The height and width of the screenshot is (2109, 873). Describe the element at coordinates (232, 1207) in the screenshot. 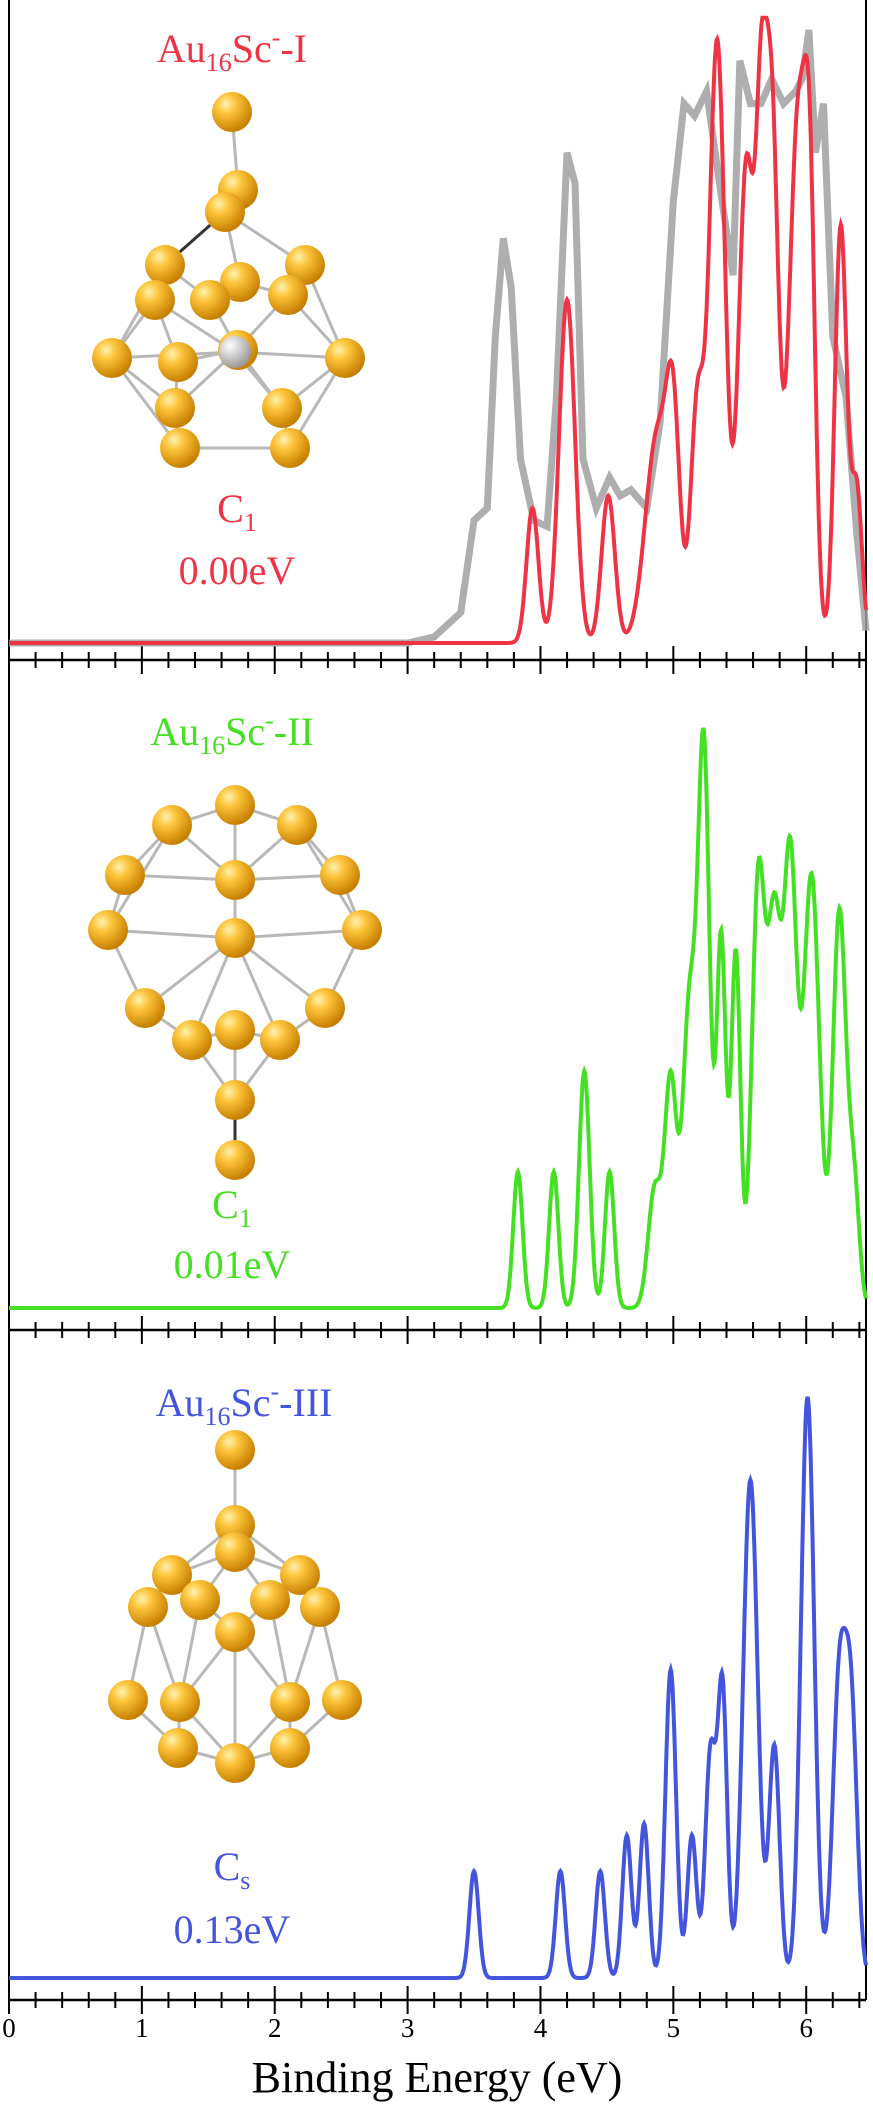

I see `panel-2-symmetry: C1` at that location.